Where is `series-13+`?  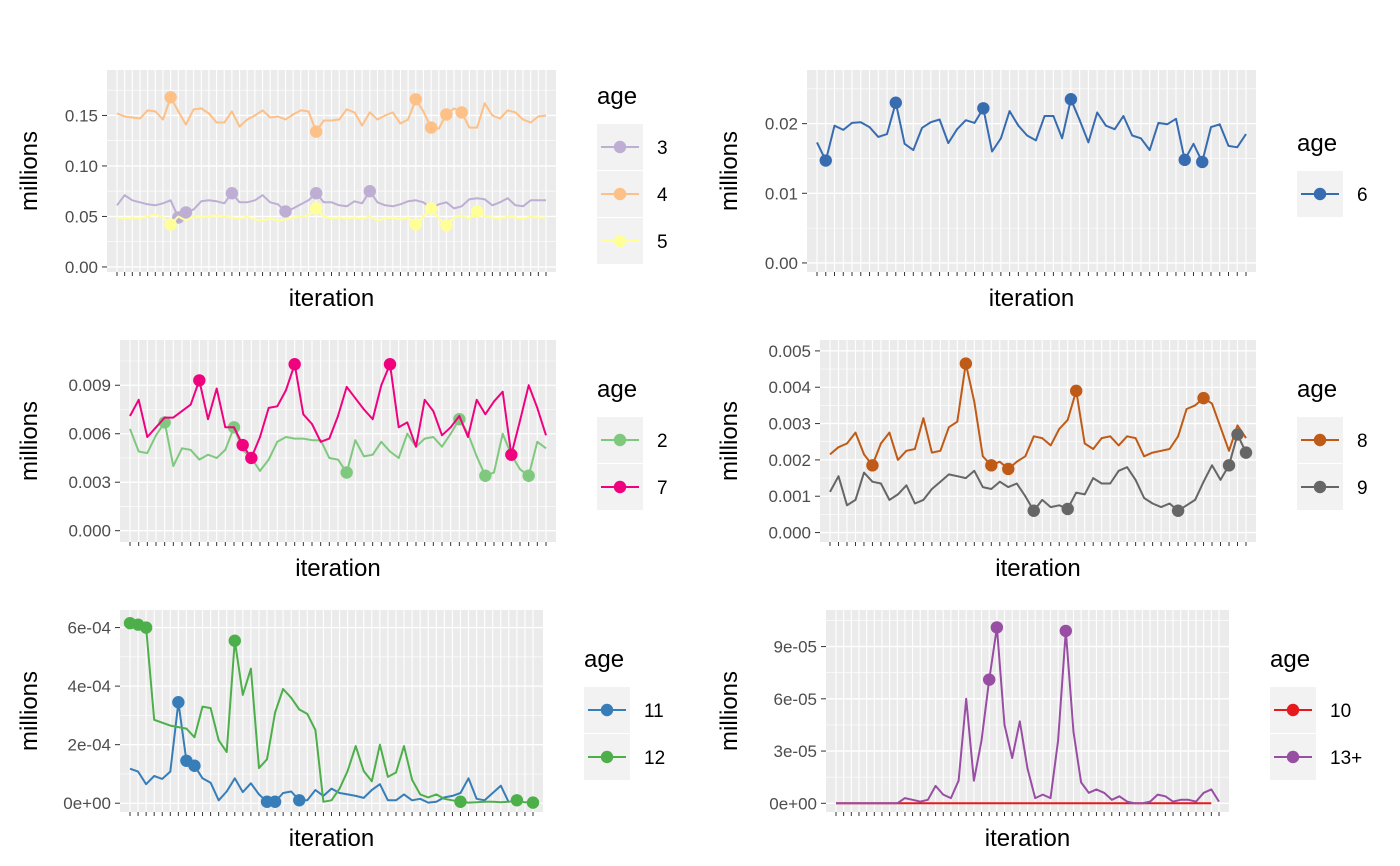 series-13+ is located at coordinates (1028, 713).